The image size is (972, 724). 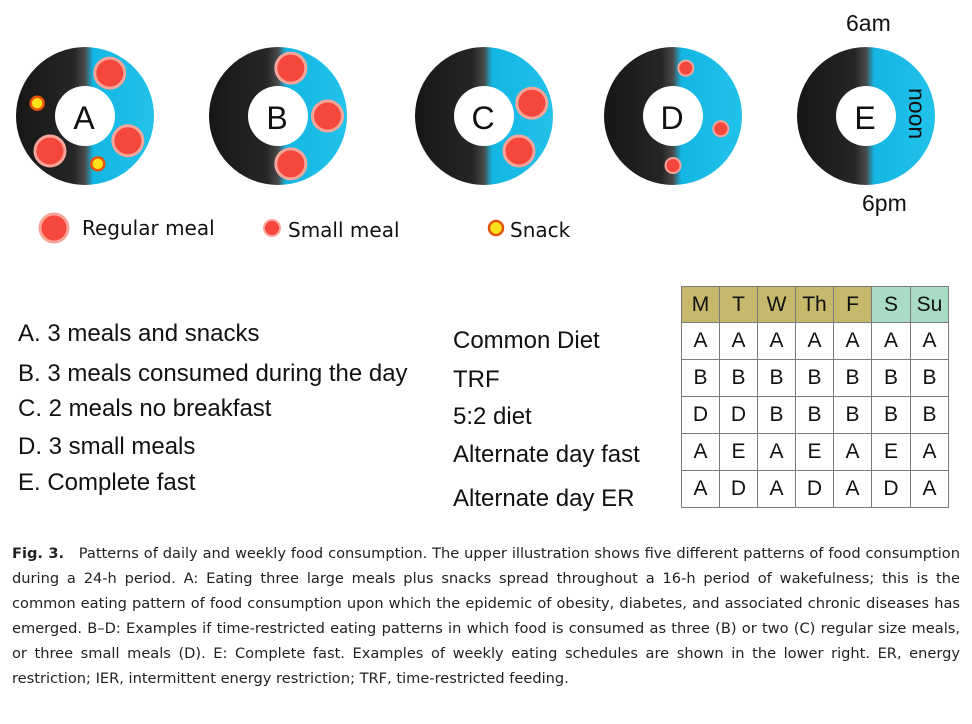 What do you see at coordinates (884, 203) in the screenshot?
I see `clock-label-6pm: 6pm` at bounding box center [884, 203].